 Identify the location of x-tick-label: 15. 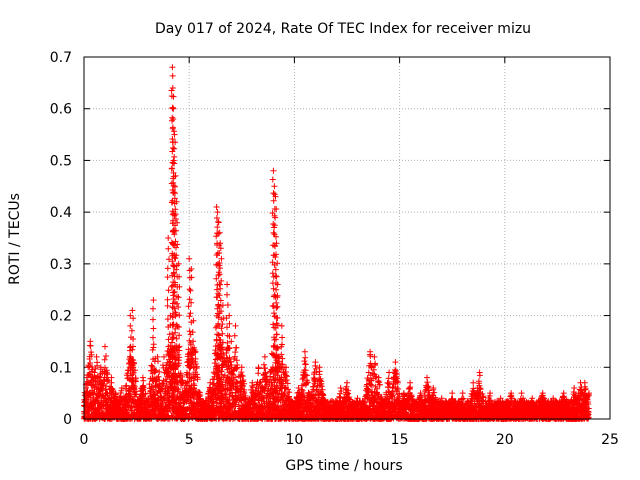
(400, 440).